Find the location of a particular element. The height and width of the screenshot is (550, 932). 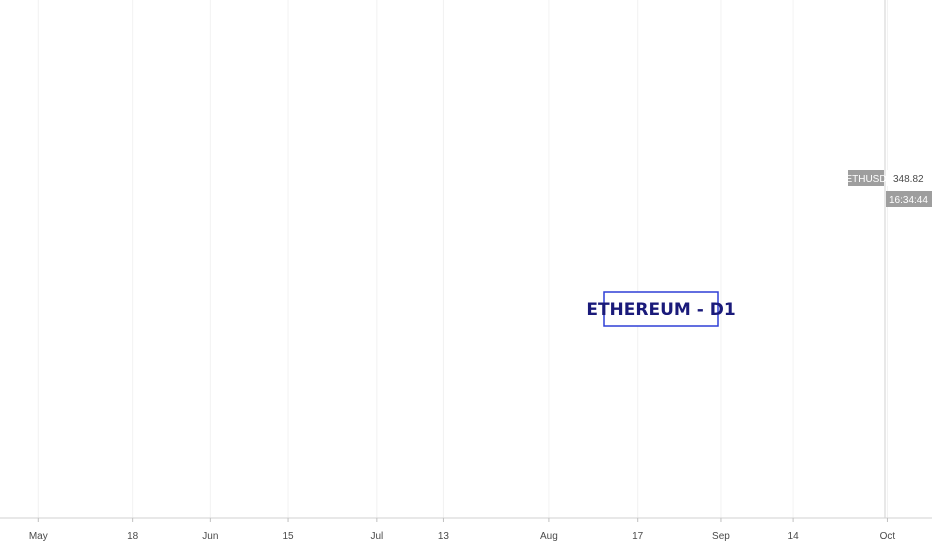

x-tick-label: Jun is located at coordinates (210, 536).